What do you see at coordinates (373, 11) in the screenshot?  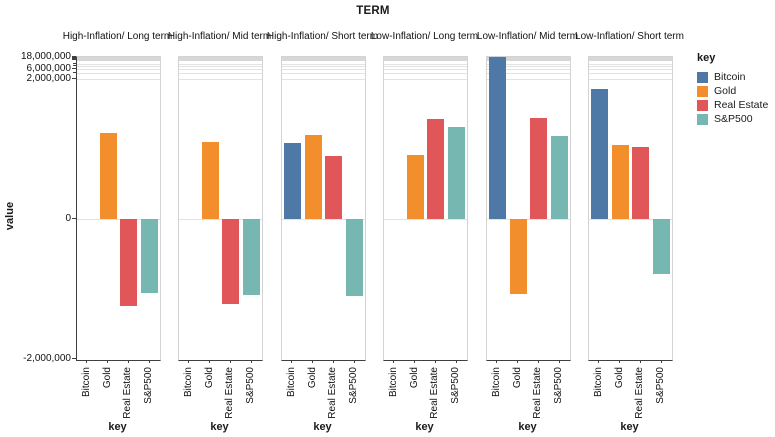 I see `chart-title: TERM` at bounding box center [373, 11].